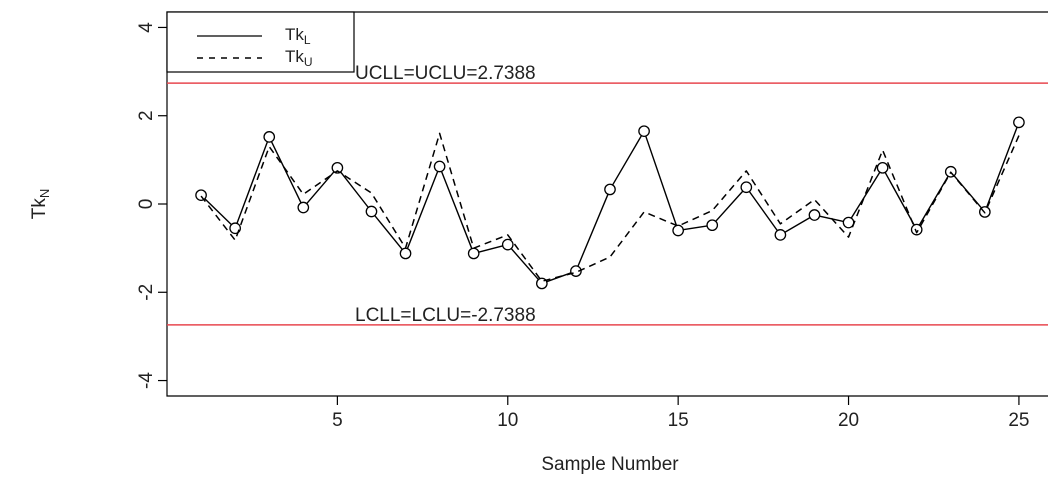  Describe the element at coordinates (445, 315) in the screenshot. I see `lower-control-limit-label: LCLL=LCLU=-2.7388` at that location.